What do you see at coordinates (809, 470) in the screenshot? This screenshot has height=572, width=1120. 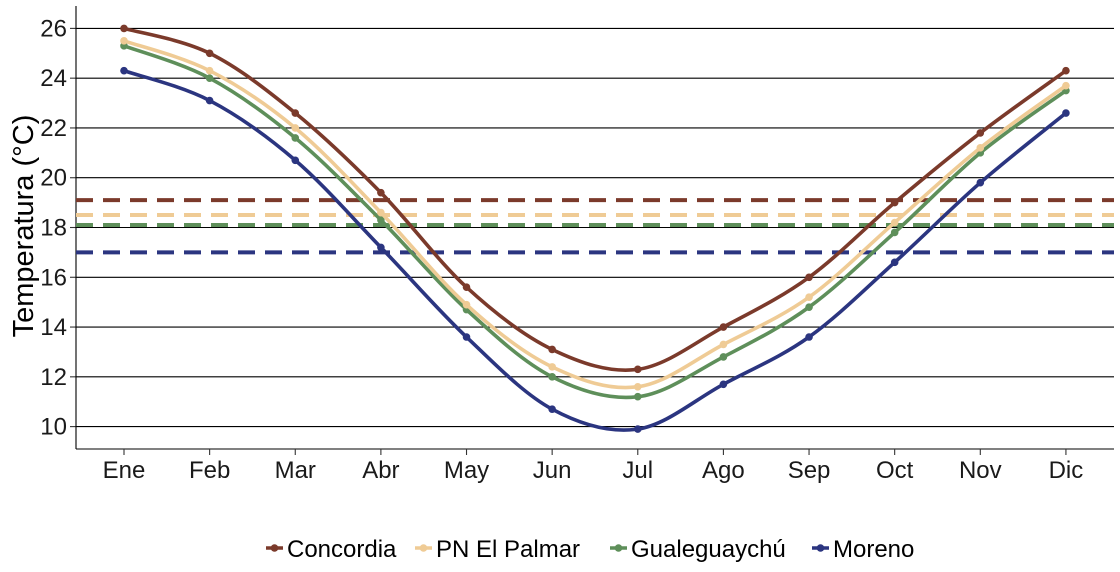 I see `x-tick-label: Sep` at bounding box center [809, 470].